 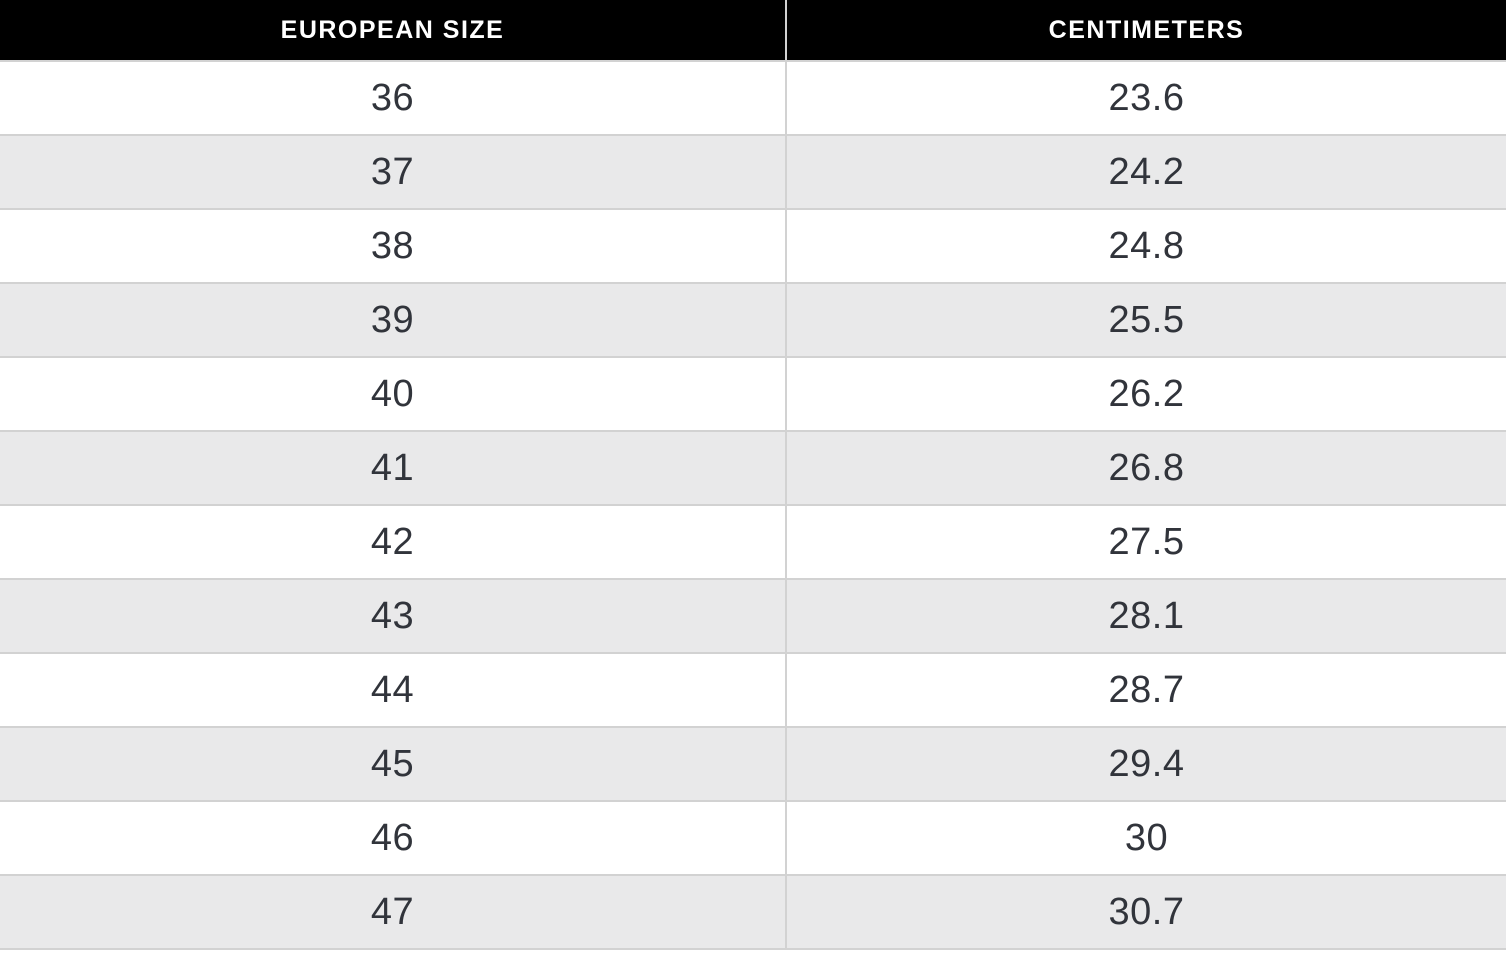 I want to click on table-row: 36 23.6, so click(x=753, y=99).